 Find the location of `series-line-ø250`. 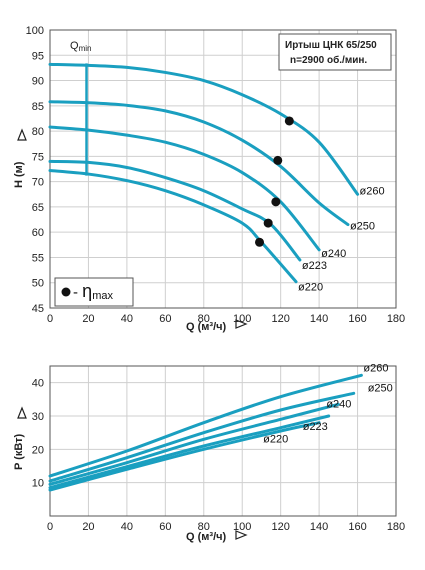

series-line-ø250 is located at coordinates (202, 437).